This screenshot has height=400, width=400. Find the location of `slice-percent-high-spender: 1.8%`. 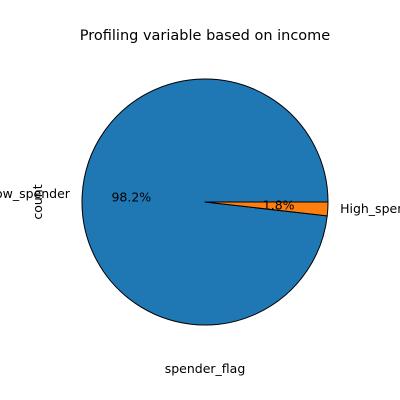

slice-percent-high-spender: 1.8% is located at coordinates (279, 205).